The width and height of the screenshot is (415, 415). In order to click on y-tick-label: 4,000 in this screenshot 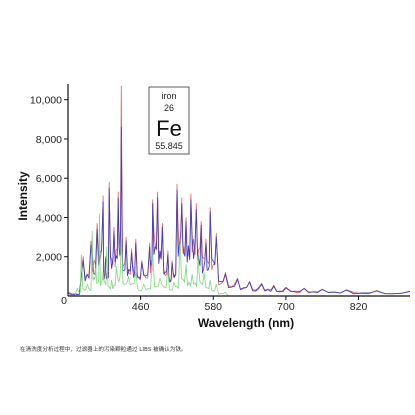, I will do `click(49, 218)`.